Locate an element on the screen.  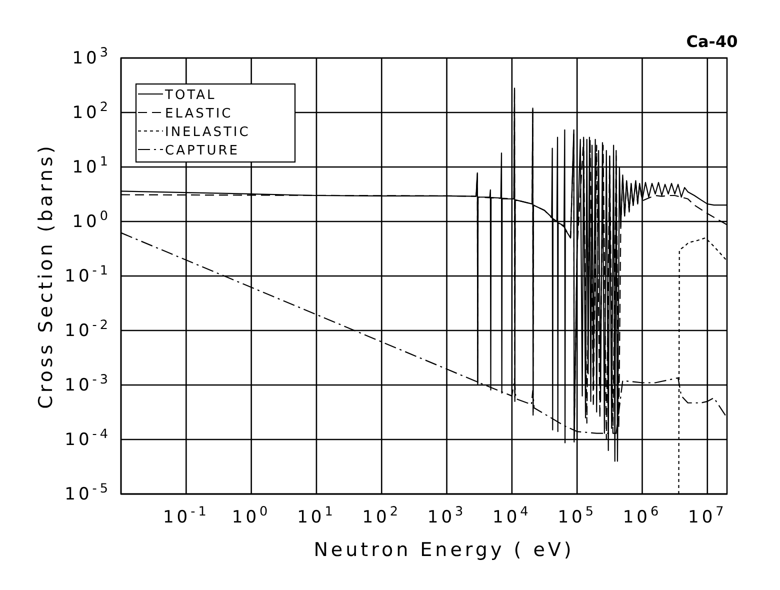
y-tick-label: 10$^{-2}$ is located at coordinates (87, 329).